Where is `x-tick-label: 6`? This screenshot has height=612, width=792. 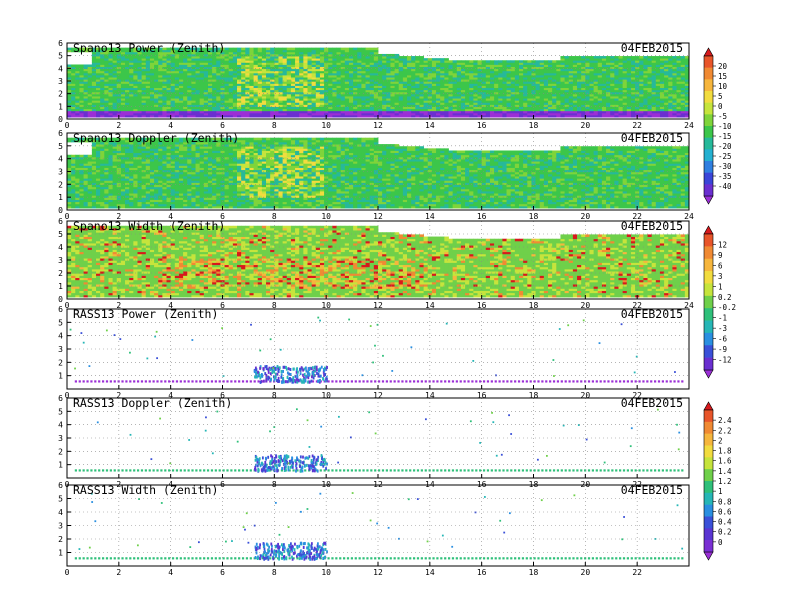 x-tick-label: 6 is located at coordinates (222, 125).